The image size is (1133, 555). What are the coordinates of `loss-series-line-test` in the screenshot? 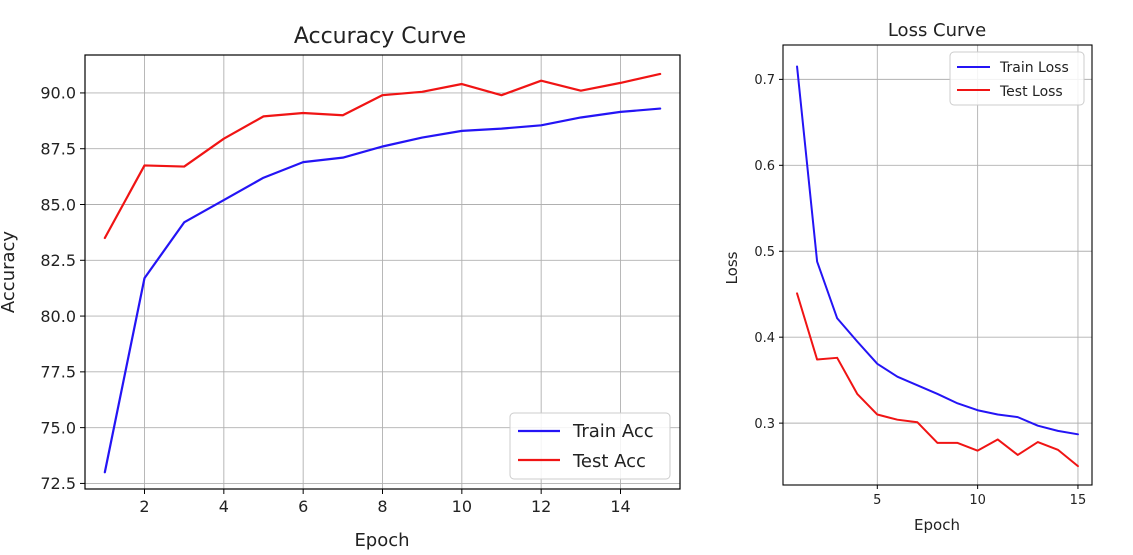 It's located at (937, 380).